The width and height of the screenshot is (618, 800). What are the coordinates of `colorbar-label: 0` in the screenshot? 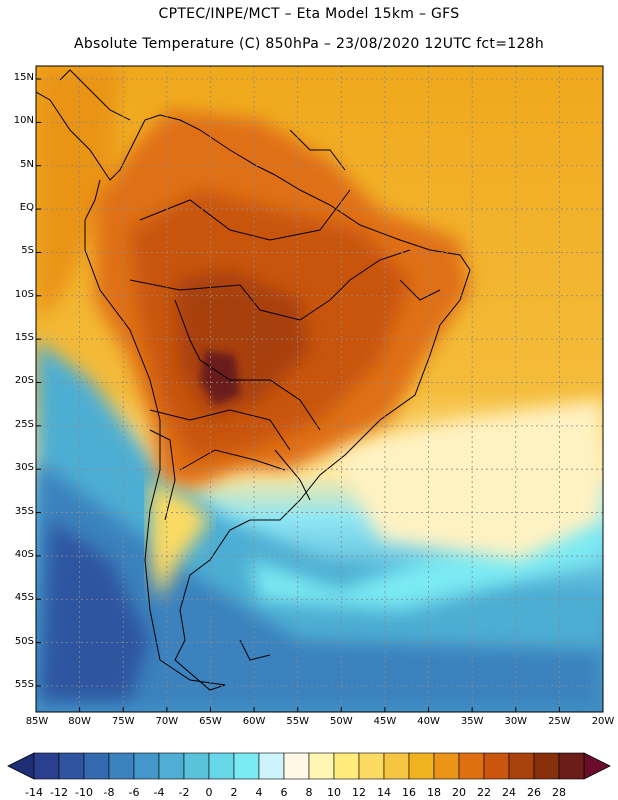 It's located at (209, 792).